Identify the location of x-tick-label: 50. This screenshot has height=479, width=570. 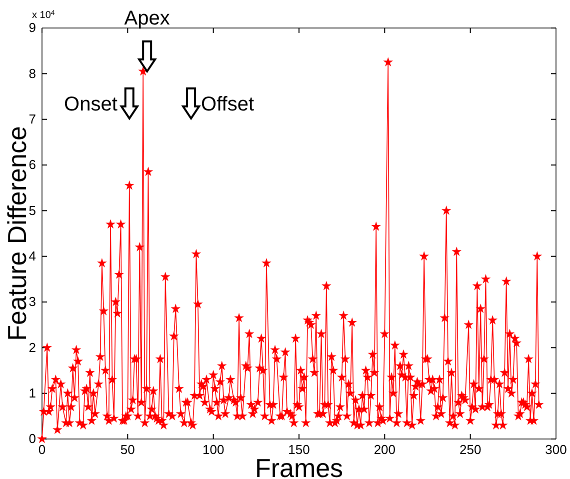
(127, 450).